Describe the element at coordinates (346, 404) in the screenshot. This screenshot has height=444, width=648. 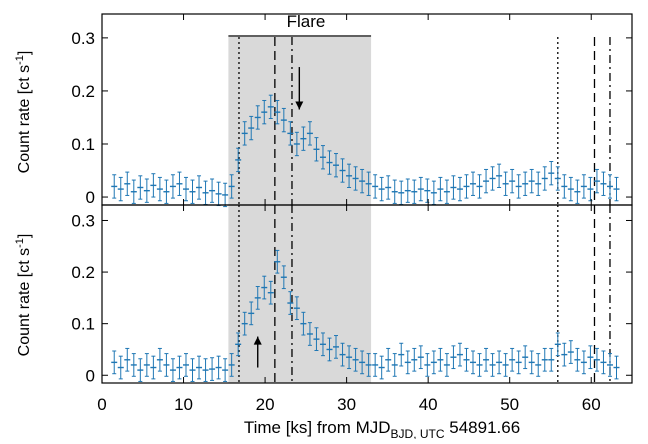
I see `x-tick-label-3: 30` at that location.